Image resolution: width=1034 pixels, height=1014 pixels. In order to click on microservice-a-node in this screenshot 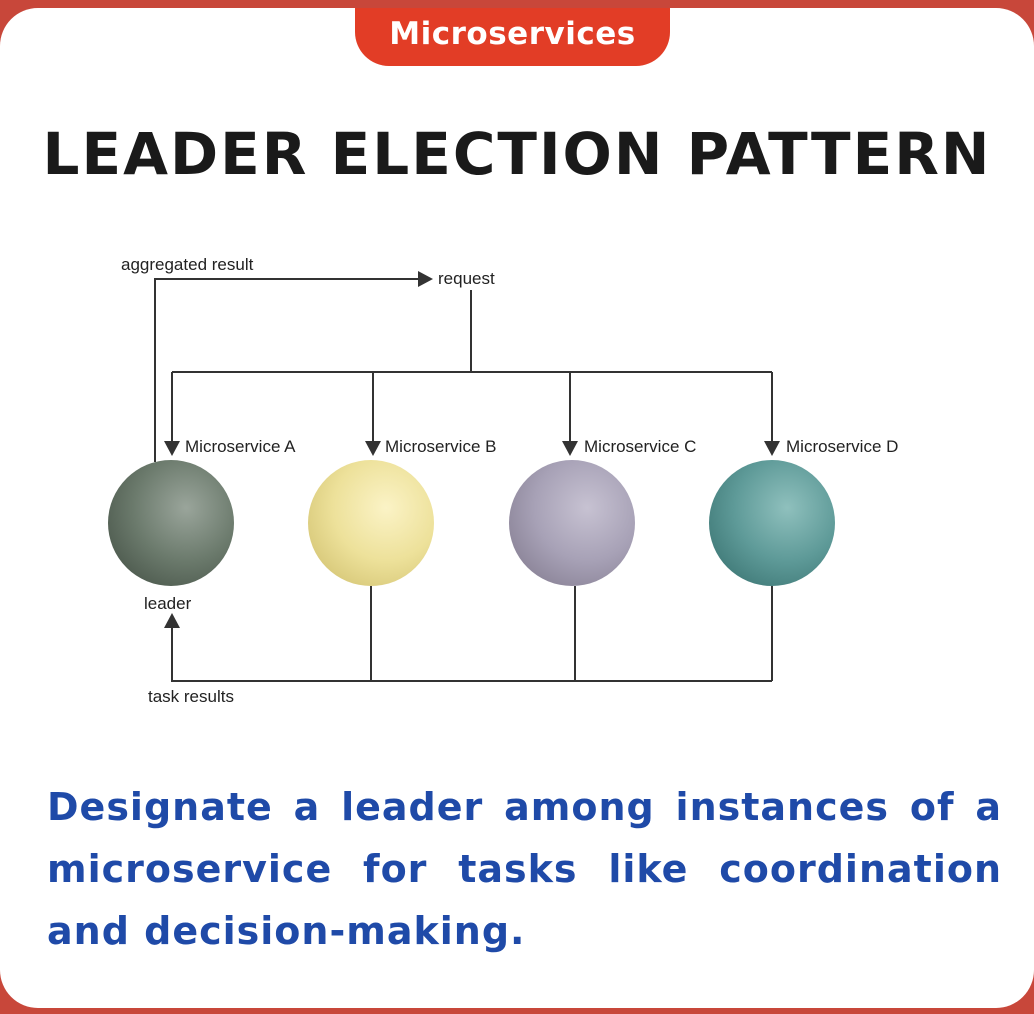, I will do `click(171, 523)`.